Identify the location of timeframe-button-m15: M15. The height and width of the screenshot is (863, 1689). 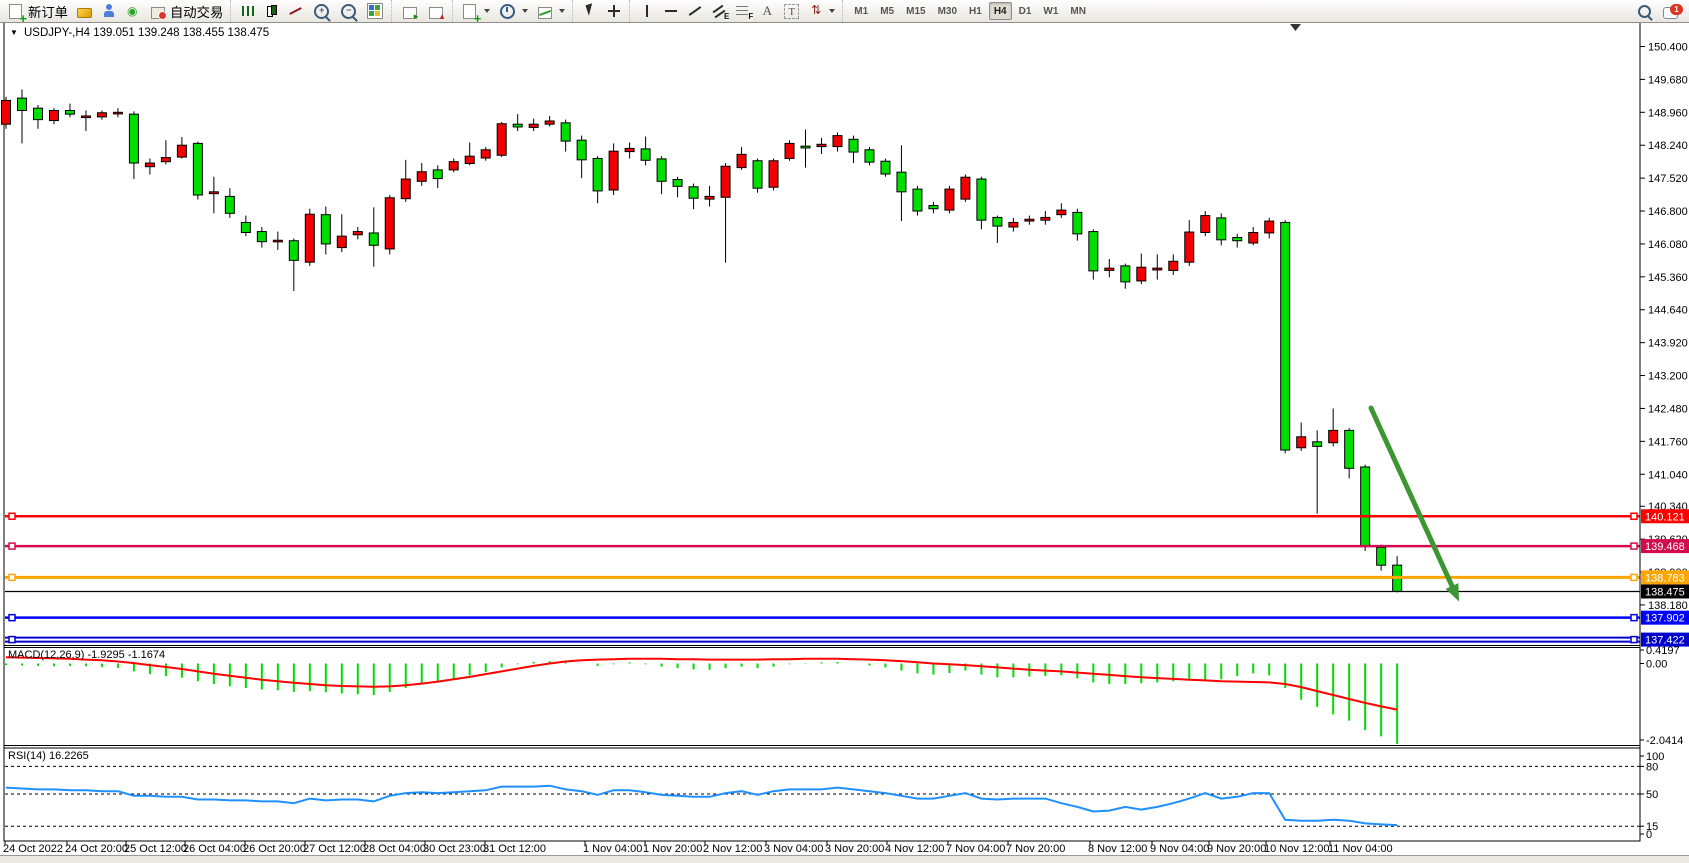
(915, 11).